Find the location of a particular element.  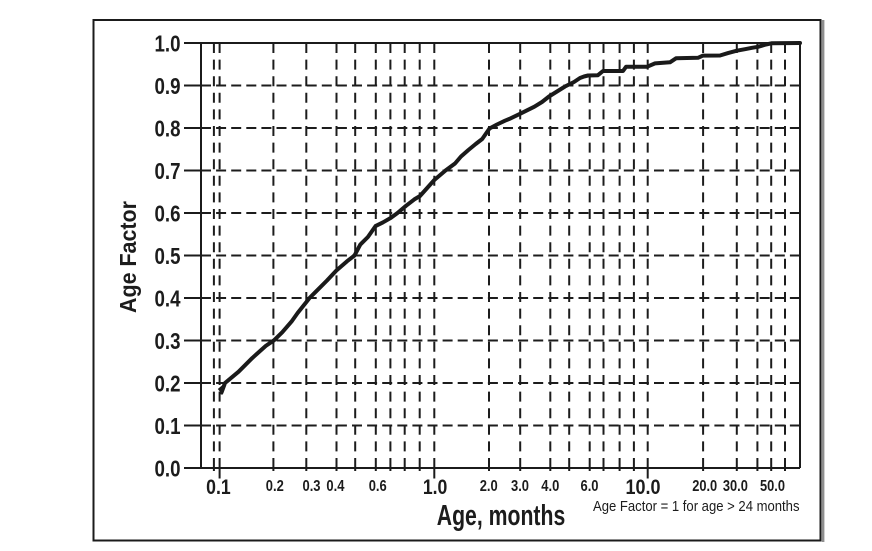

svg-text: 6.0 is located at coordinates (590, 486).